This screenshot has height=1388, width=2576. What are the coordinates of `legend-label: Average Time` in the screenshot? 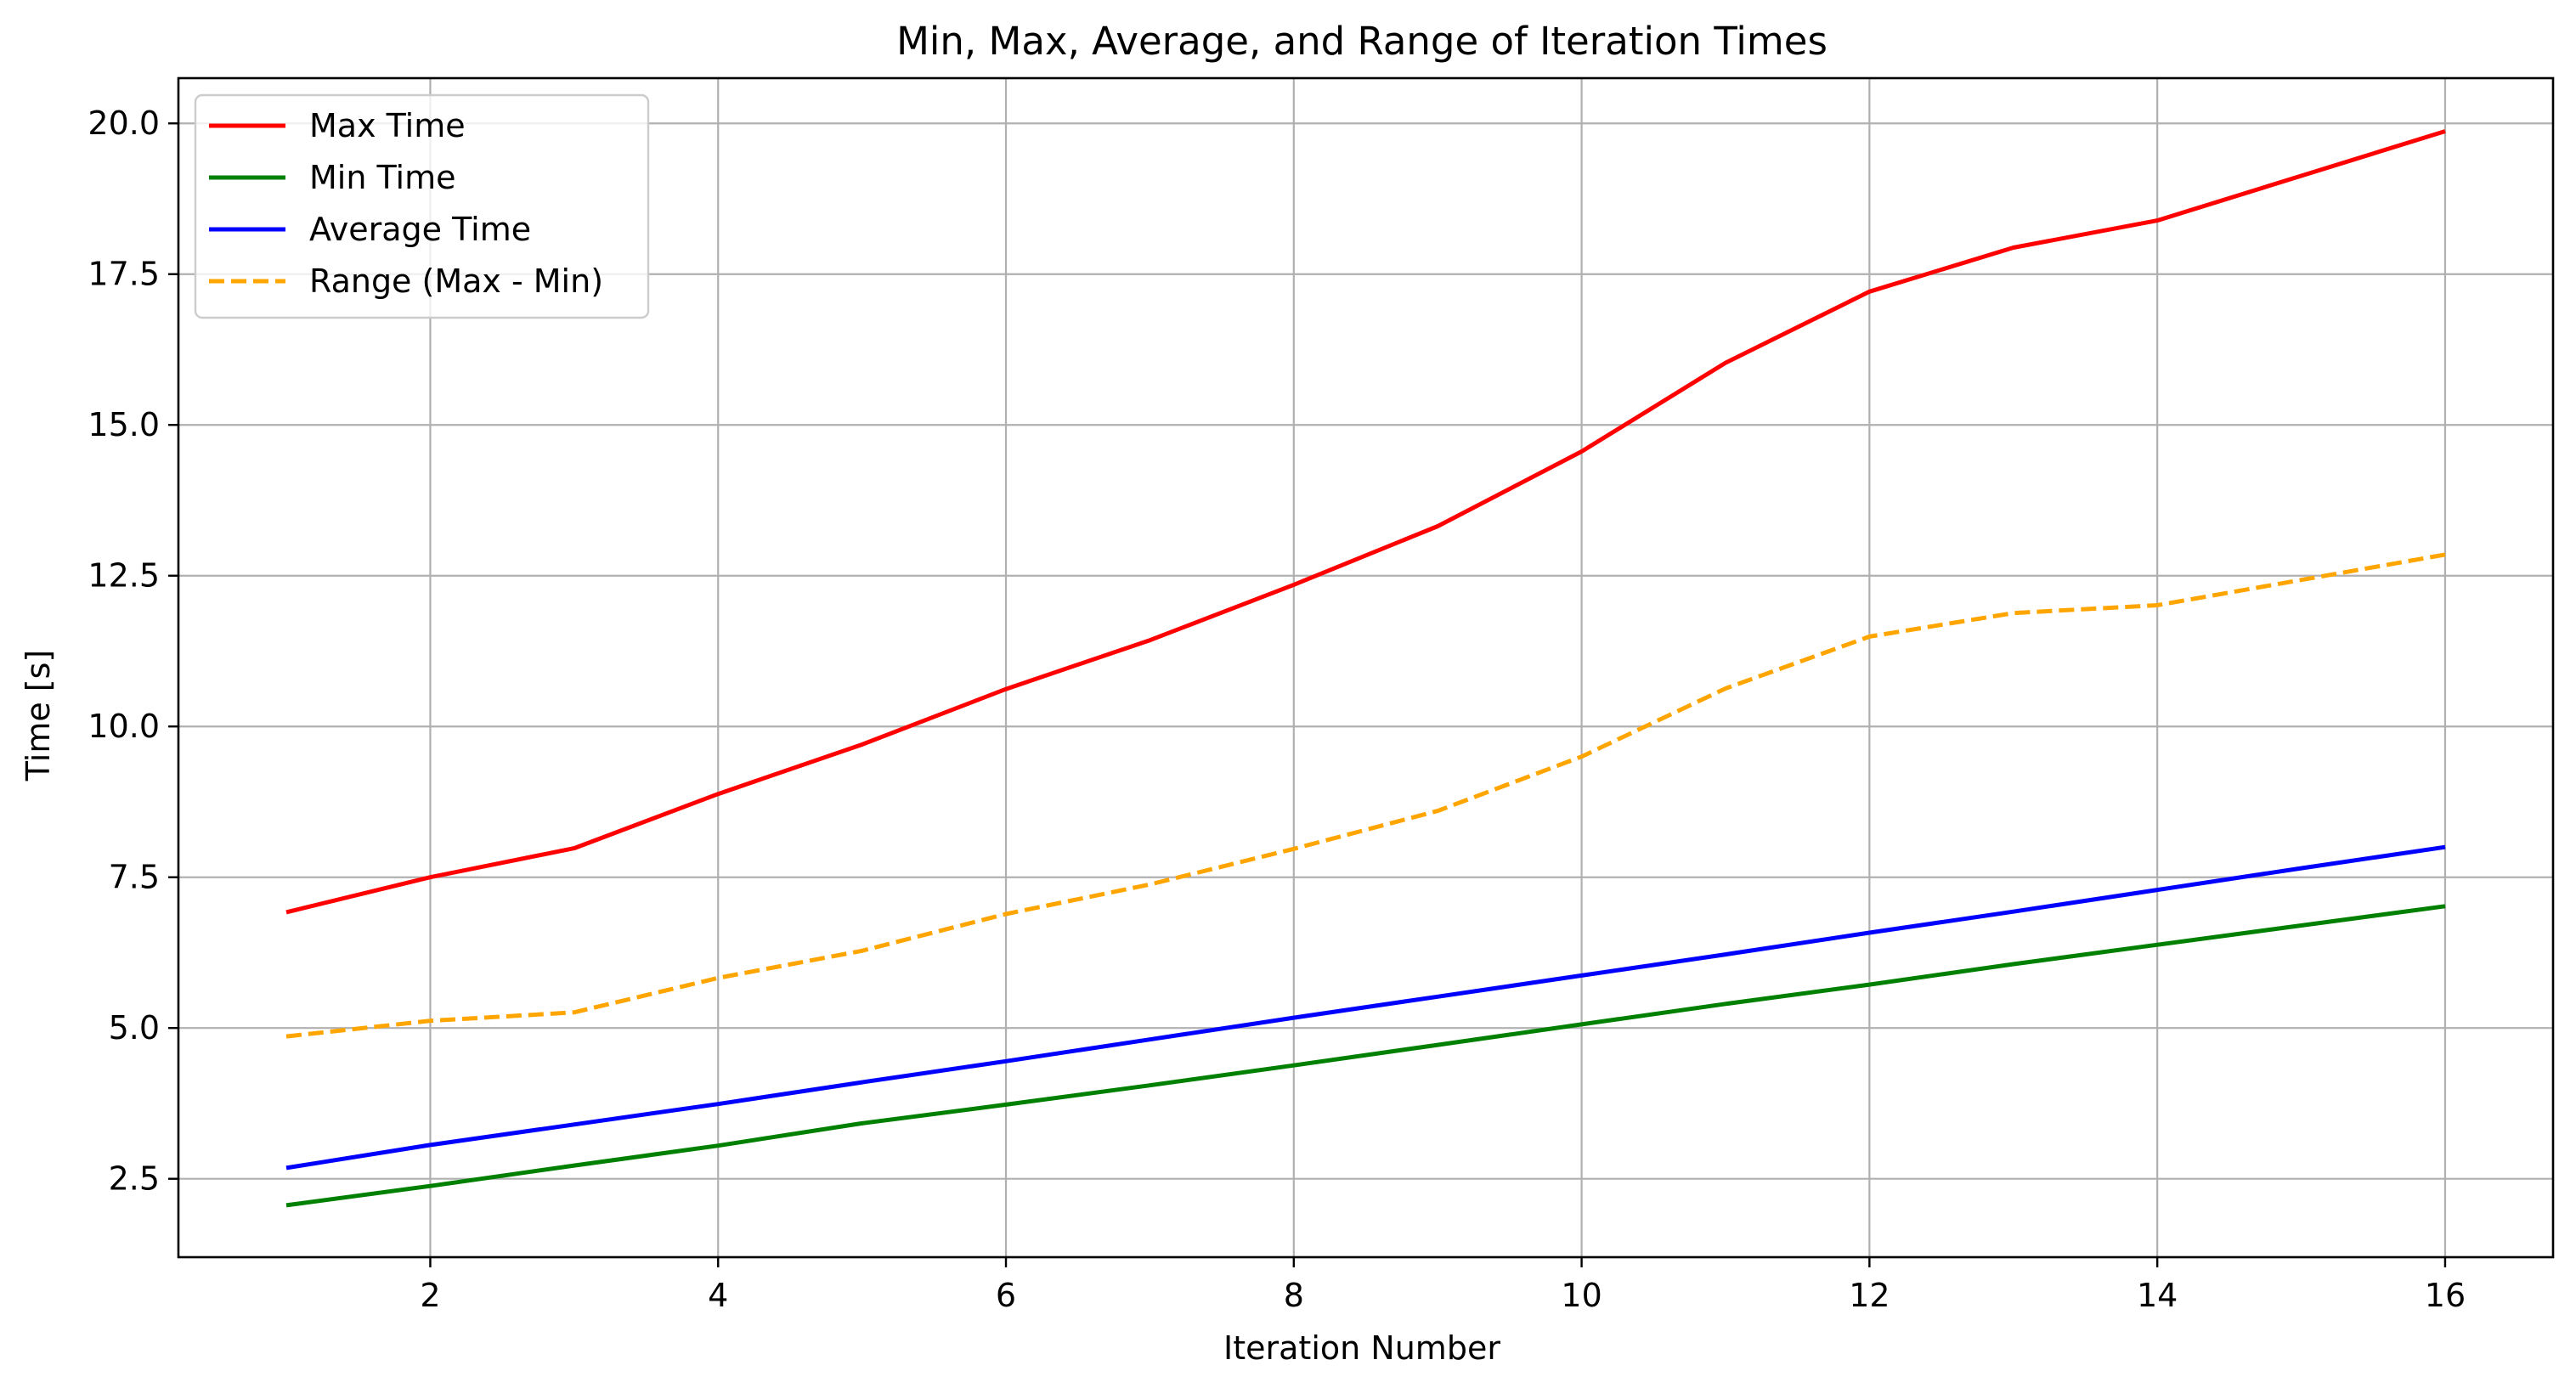 It's located at (420, 229).